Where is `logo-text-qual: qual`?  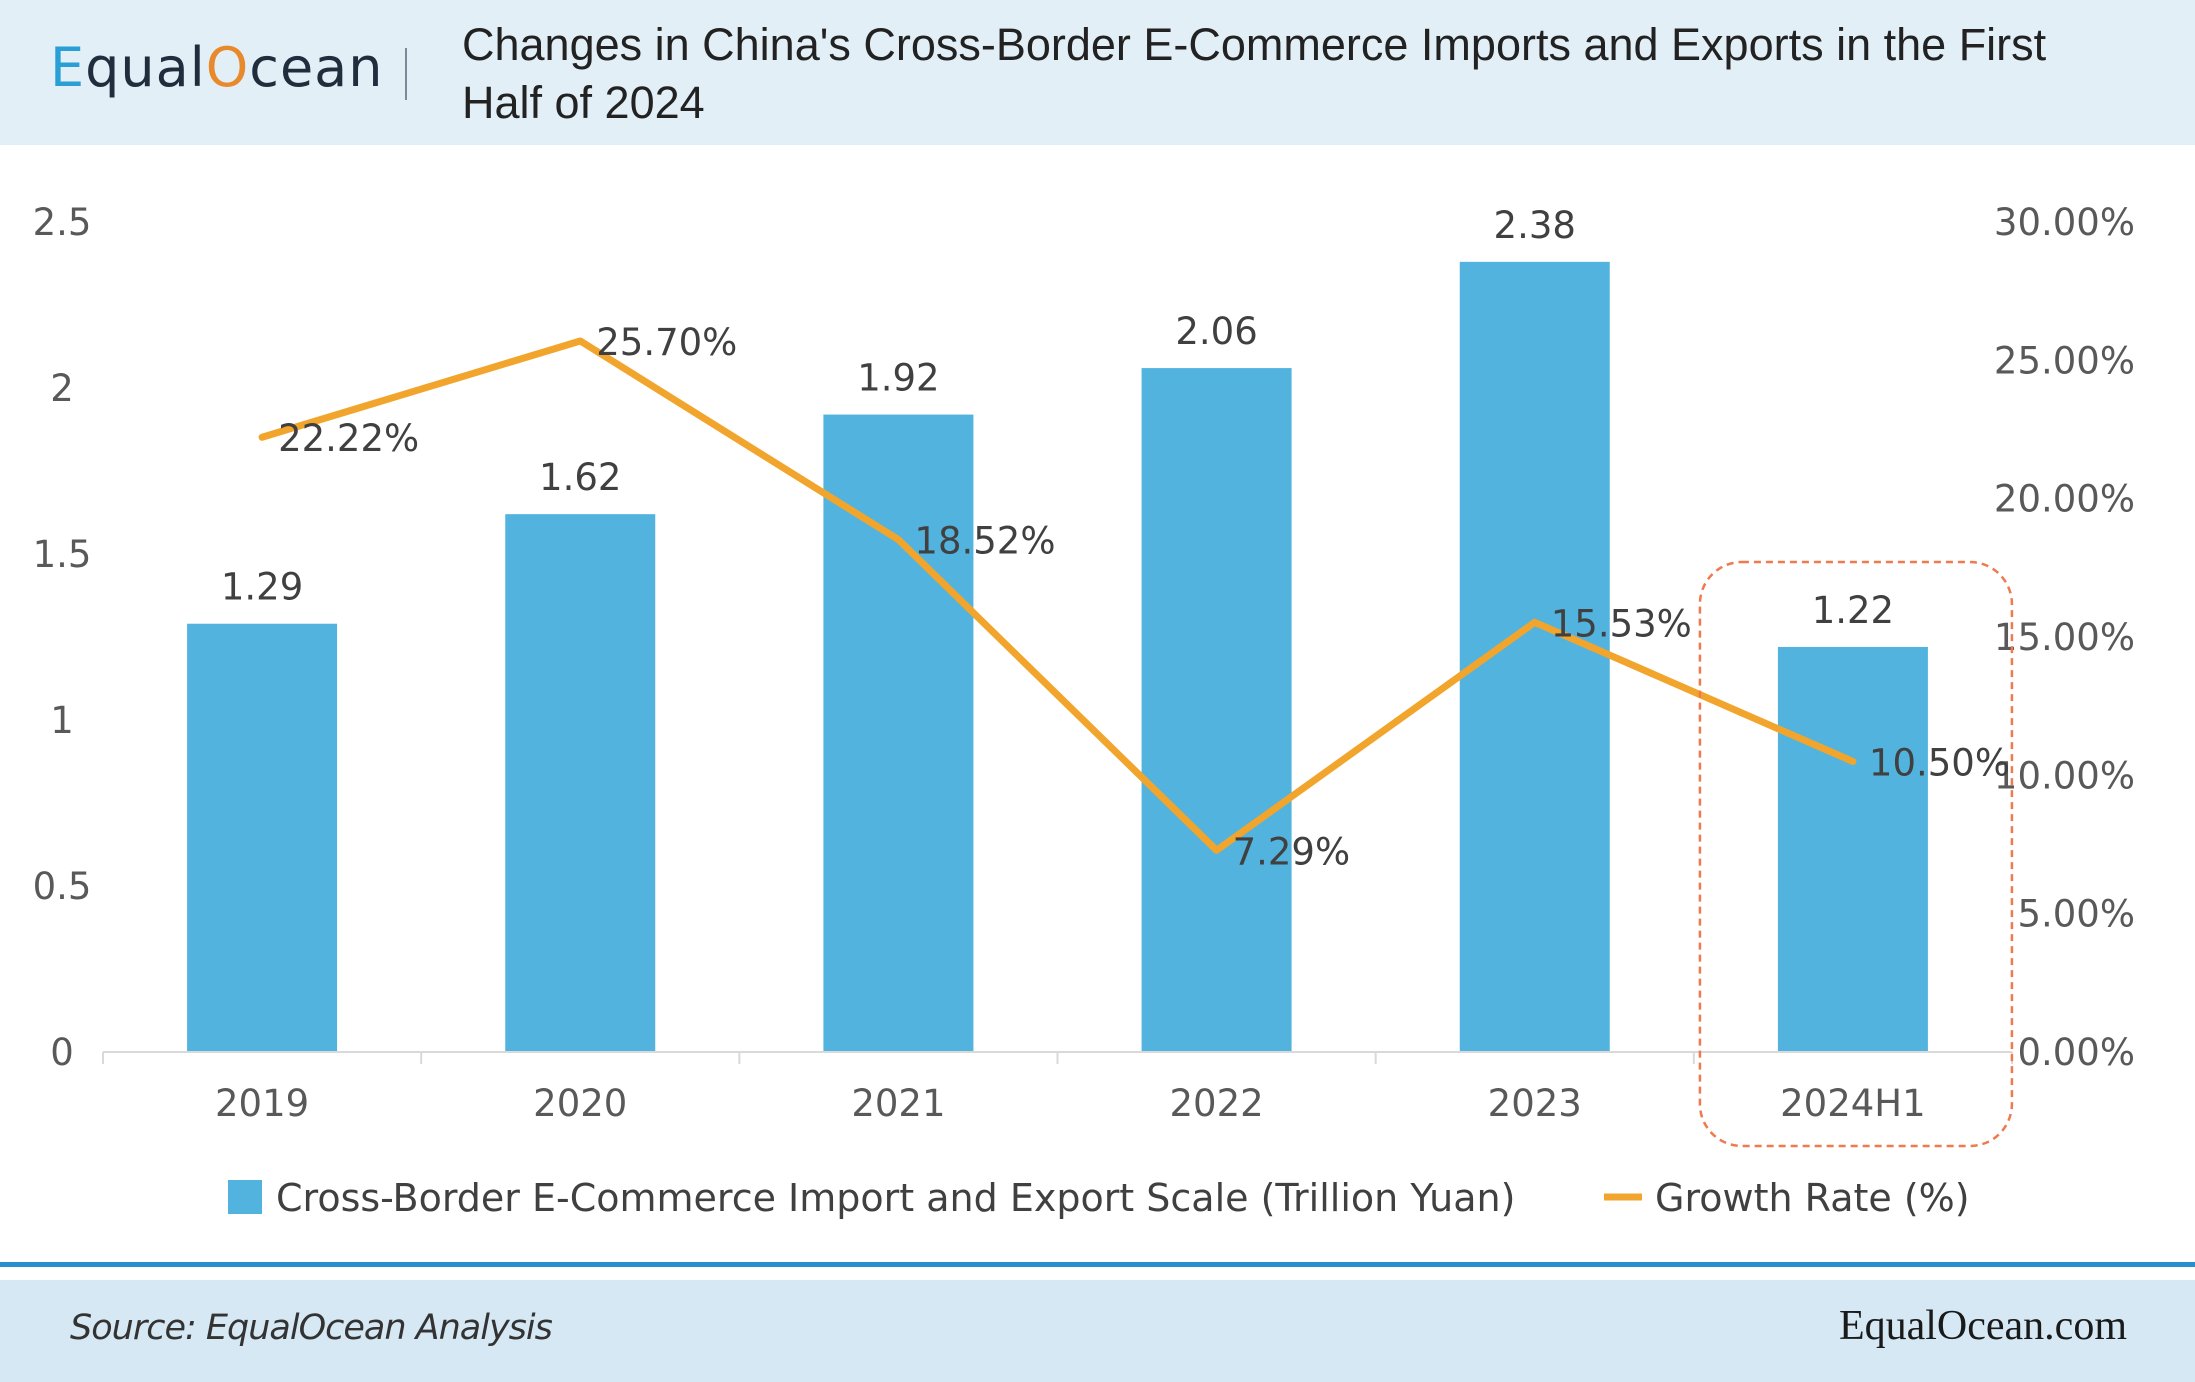
logo-text-qual: qual is located at coordinates (145, 67).